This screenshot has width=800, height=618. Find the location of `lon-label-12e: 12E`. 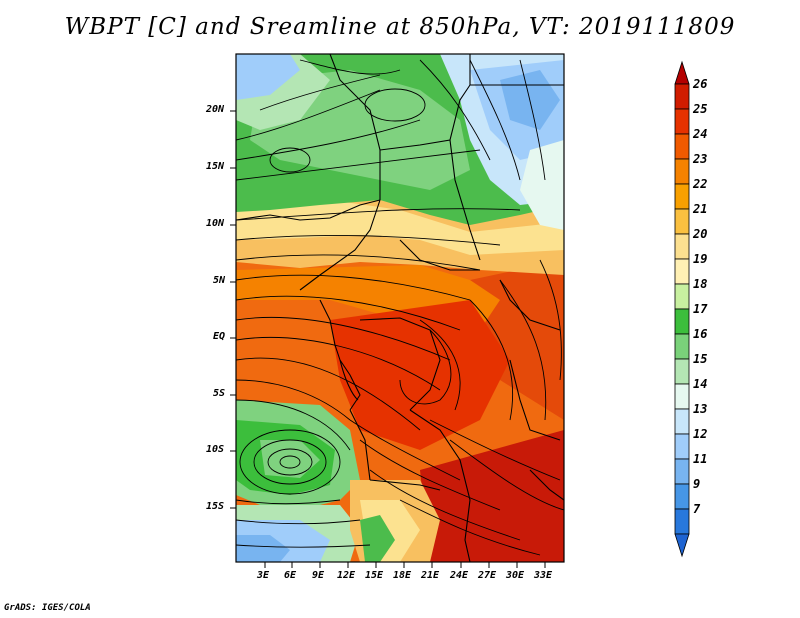

lon-label-12e: 12E is located at coordinates (346, 575).